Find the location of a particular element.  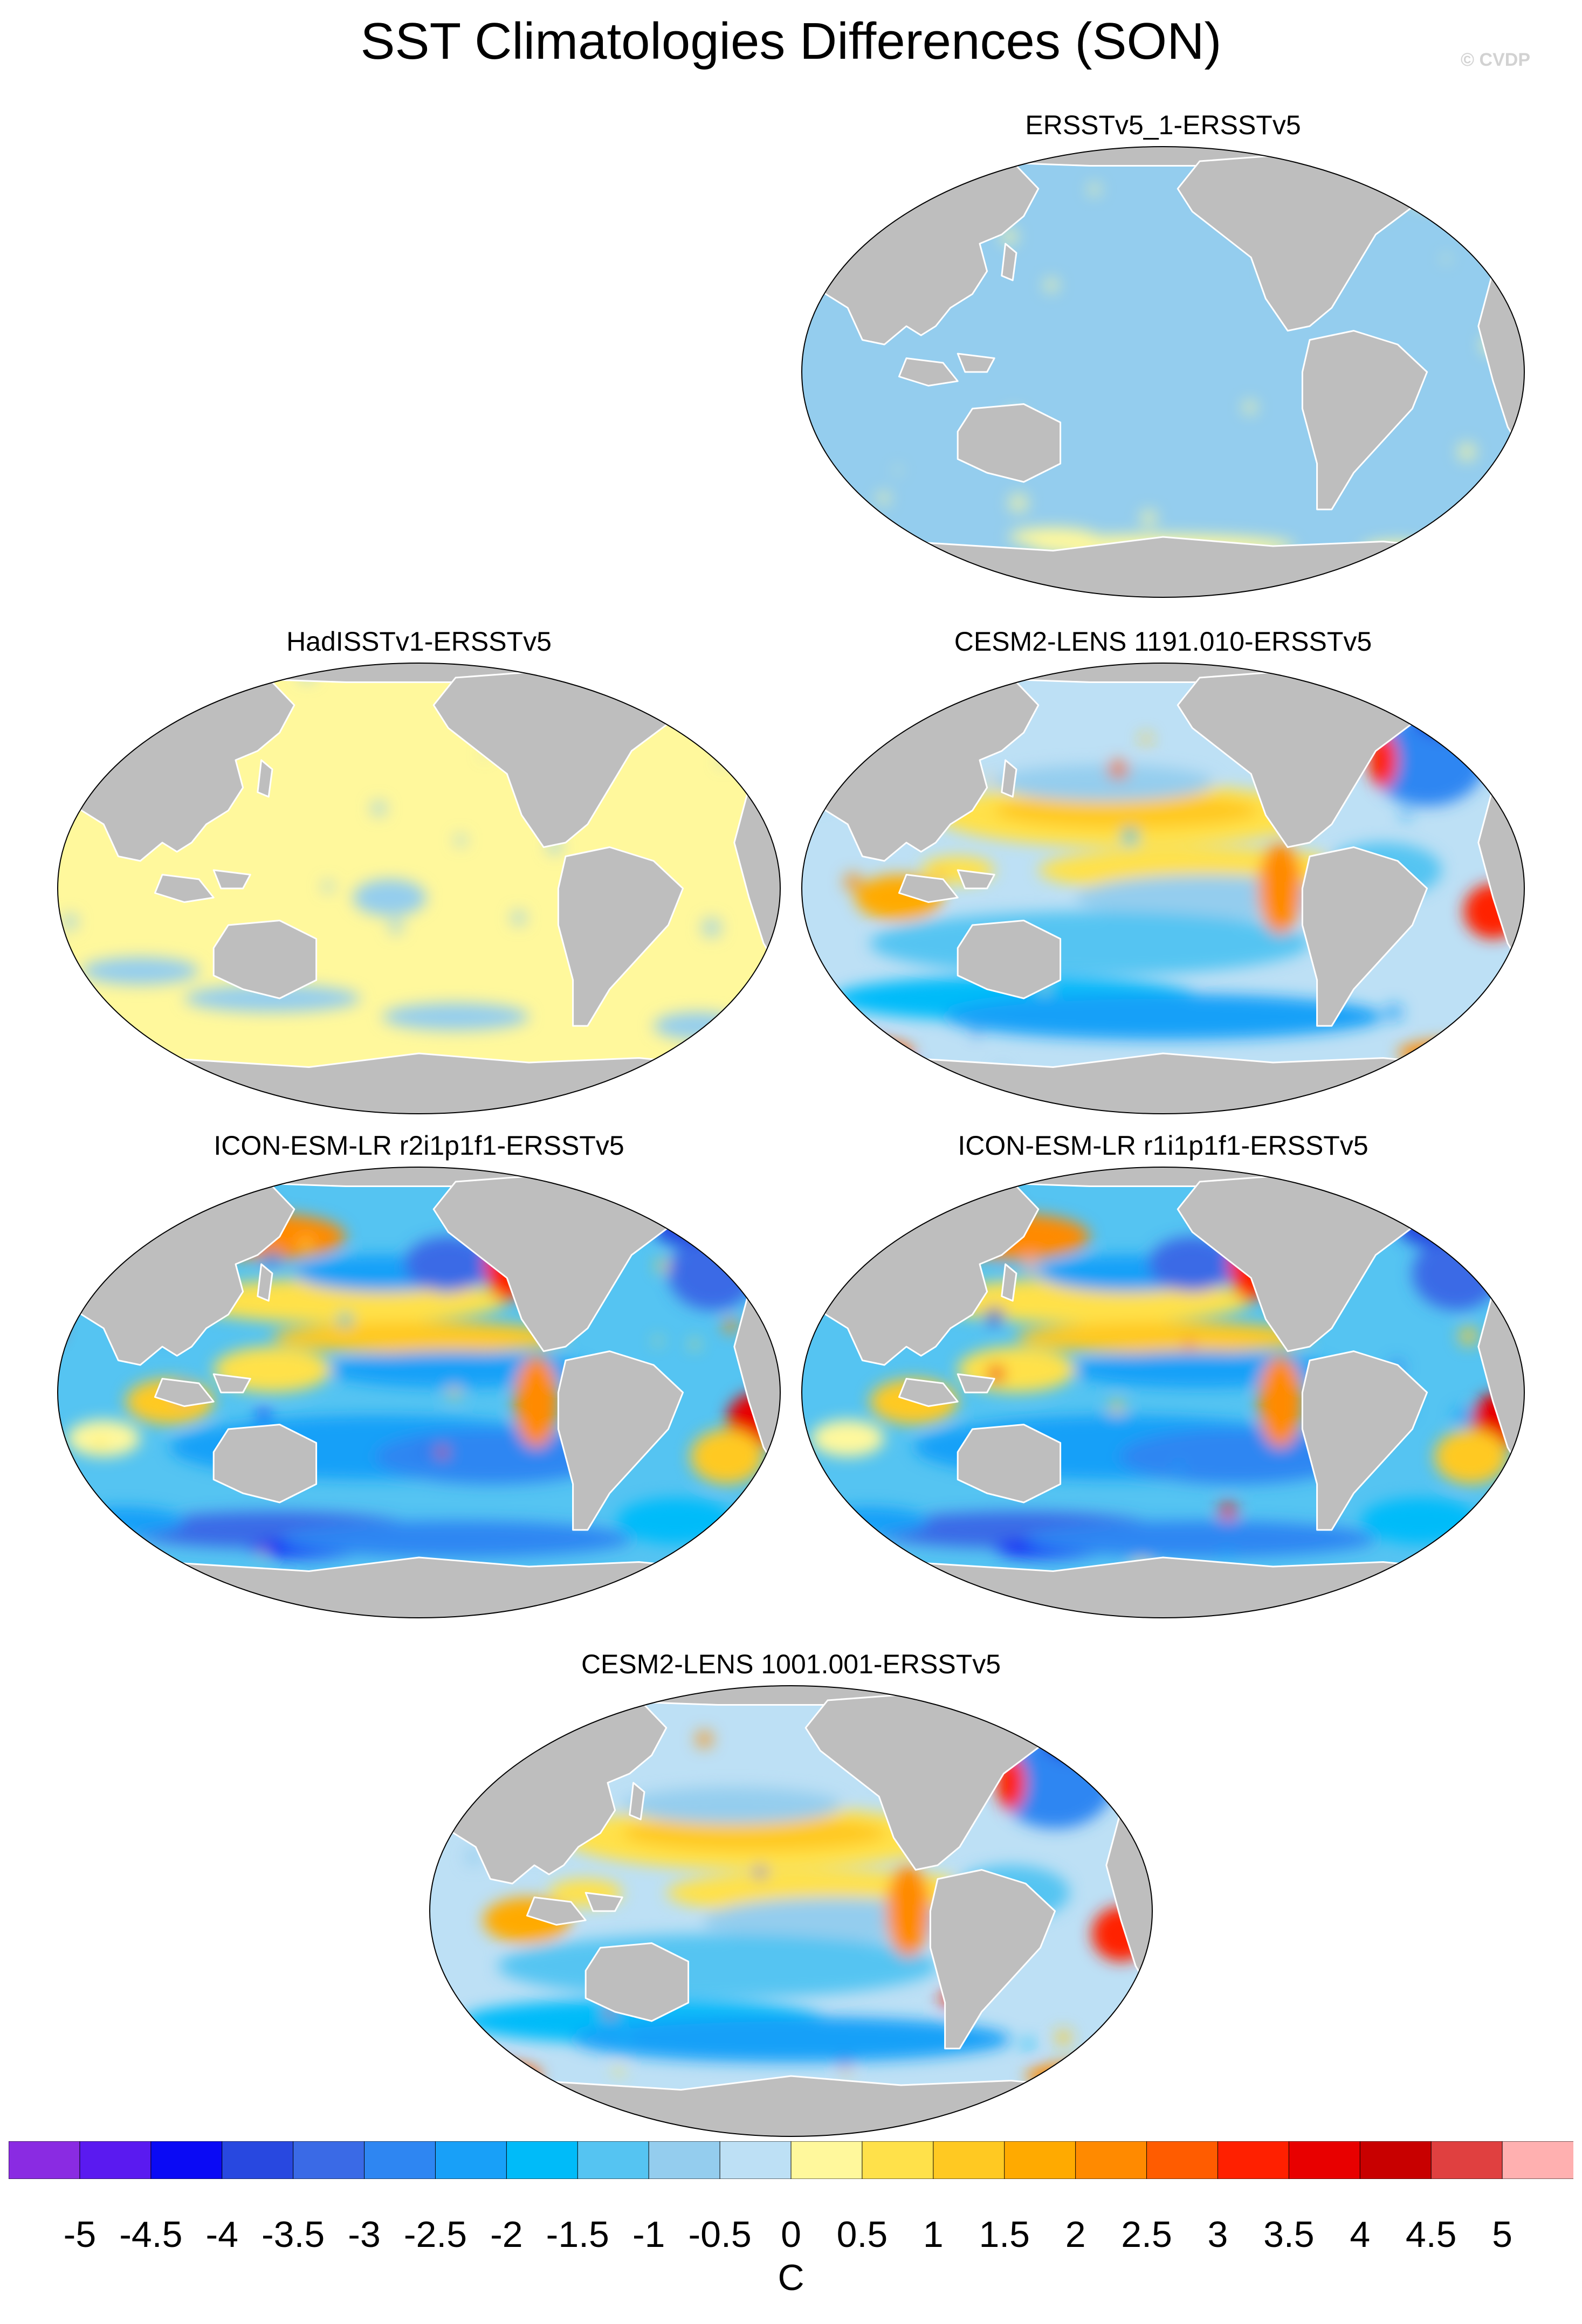

colorbar is located at coordinates (791, 2160).